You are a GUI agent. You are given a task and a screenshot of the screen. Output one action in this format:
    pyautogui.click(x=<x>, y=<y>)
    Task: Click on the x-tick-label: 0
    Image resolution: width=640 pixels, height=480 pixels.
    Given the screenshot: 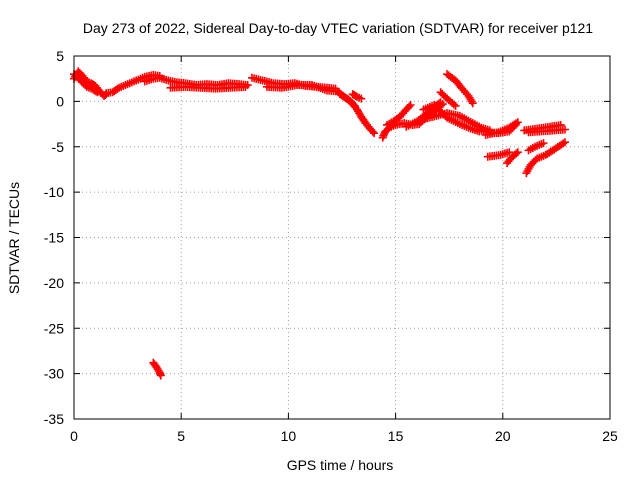 What is the action you would take?
    pyautogui.click(x=74, y=436)
    